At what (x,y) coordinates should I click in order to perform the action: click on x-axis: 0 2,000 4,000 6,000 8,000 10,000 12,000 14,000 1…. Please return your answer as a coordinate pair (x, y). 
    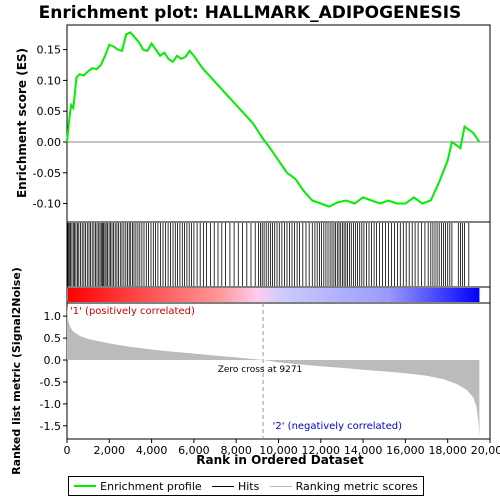
    Looking at the image, I should click on (282, 448).